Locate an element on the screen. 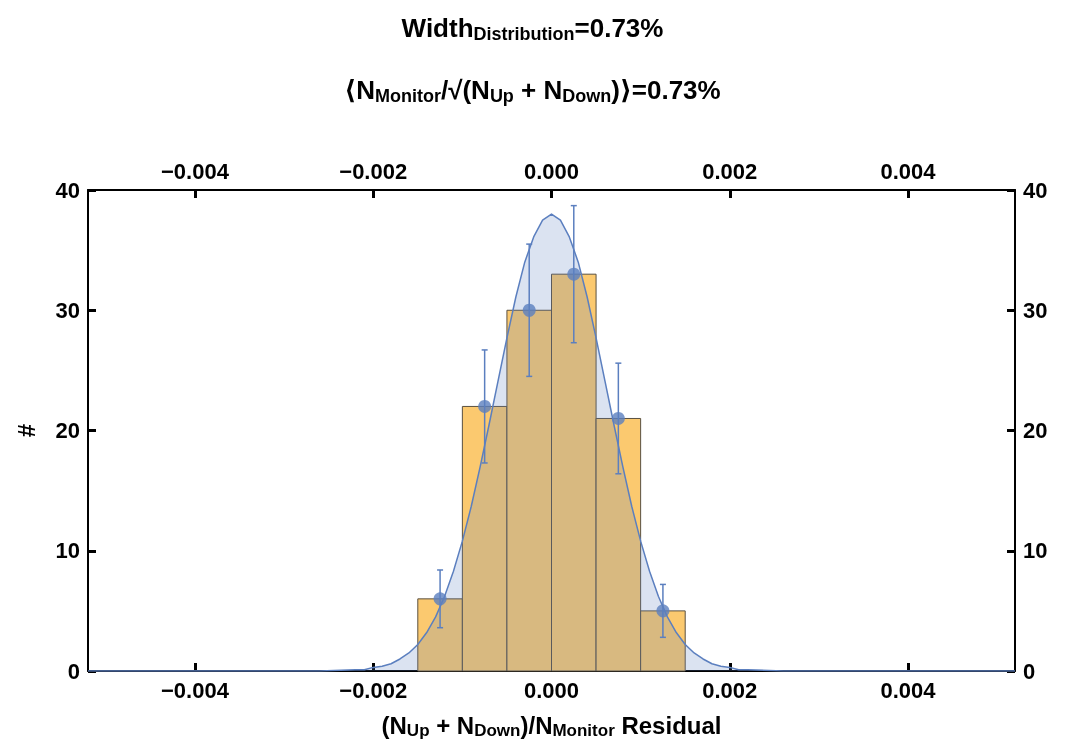 Image resolution: width=1065 pixels, height=748 pixels. x2-tick-label: 0.000 is located at coordinates (551, 171).